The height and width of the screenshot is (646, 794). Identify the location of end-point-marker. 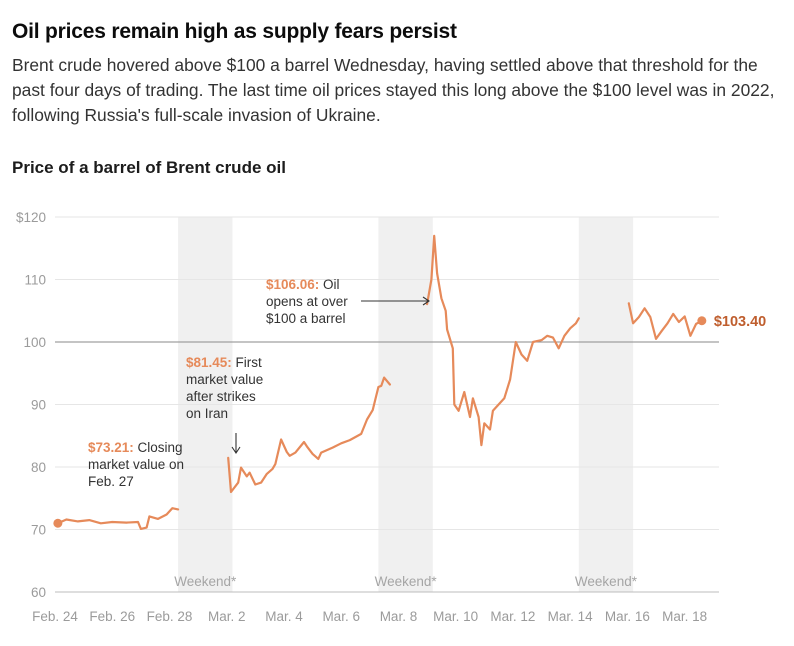
(702, 321).